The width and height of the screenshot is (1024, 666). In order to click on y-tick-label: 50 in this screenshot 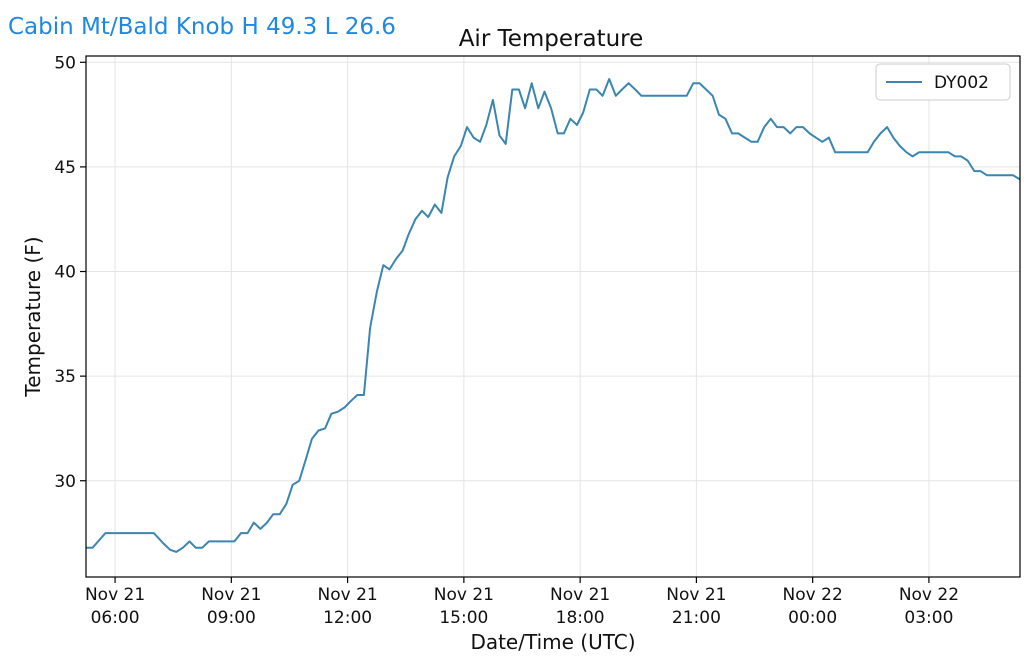, I will do `click(65, 63)`.